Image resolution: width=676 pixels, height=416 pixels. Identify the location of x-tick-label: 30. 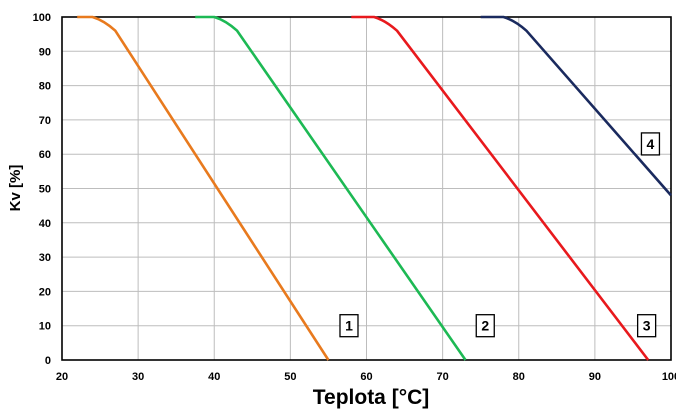
(138, 377).